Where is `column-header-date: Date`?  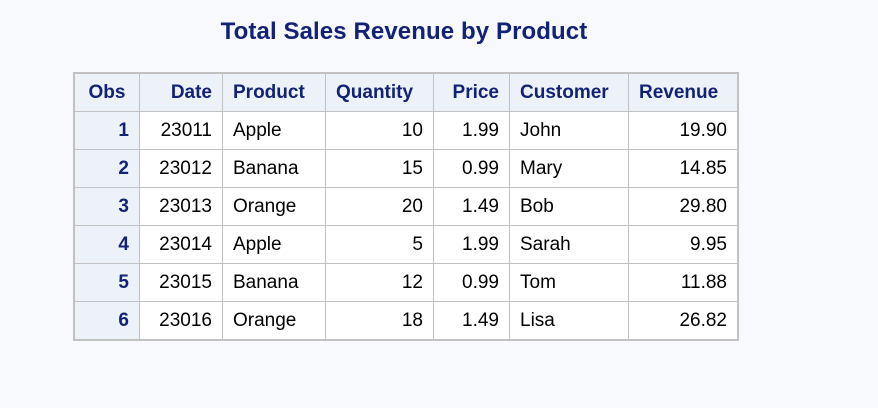 column-header-date: Date is located at coordinates (181, 92).